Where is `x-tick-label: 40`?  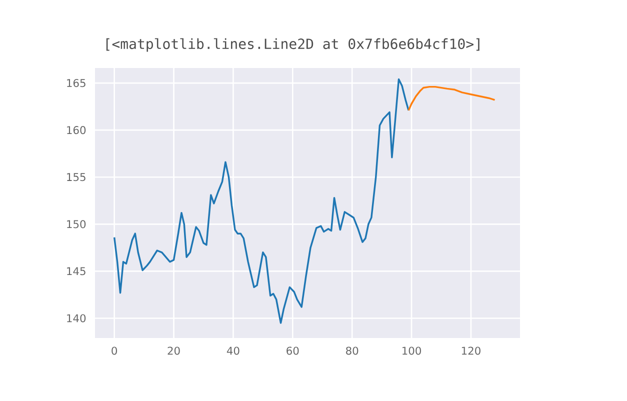 x-tick-label: 40 is located at coordinates (233, 350).